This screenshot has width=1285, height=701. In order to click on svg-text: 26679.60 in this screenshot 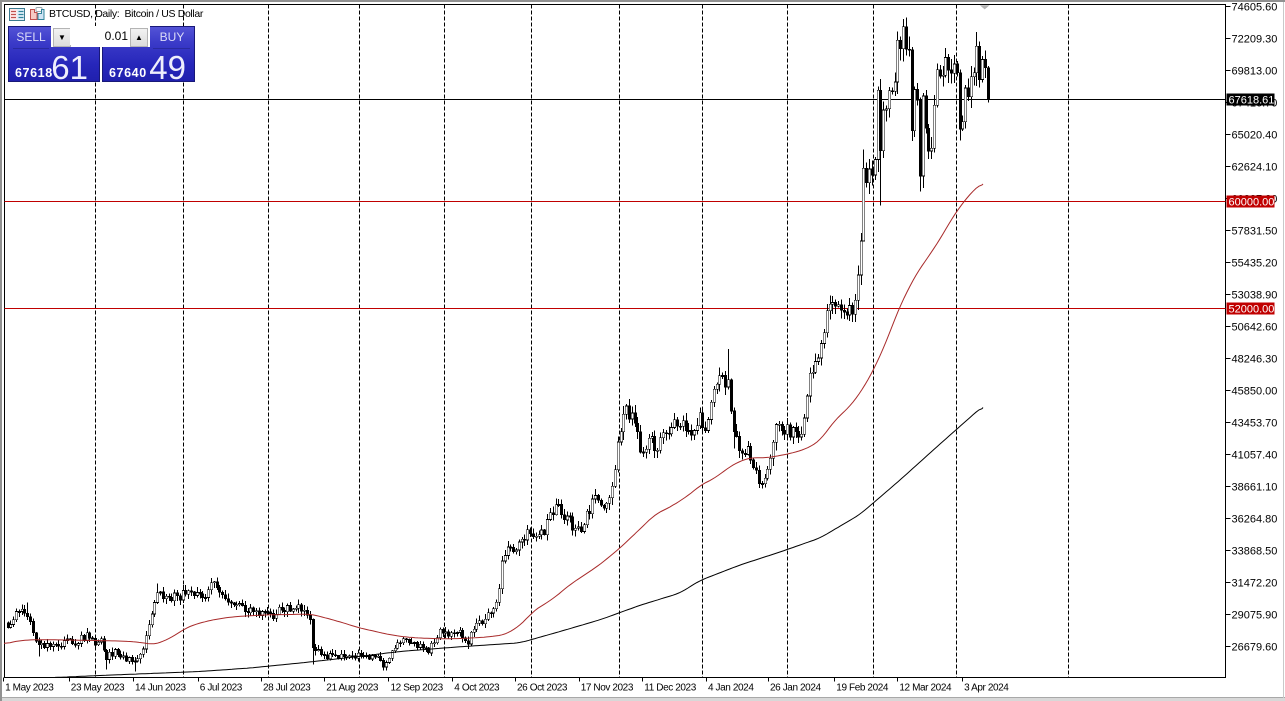, I will do `click(1255, 647)`.